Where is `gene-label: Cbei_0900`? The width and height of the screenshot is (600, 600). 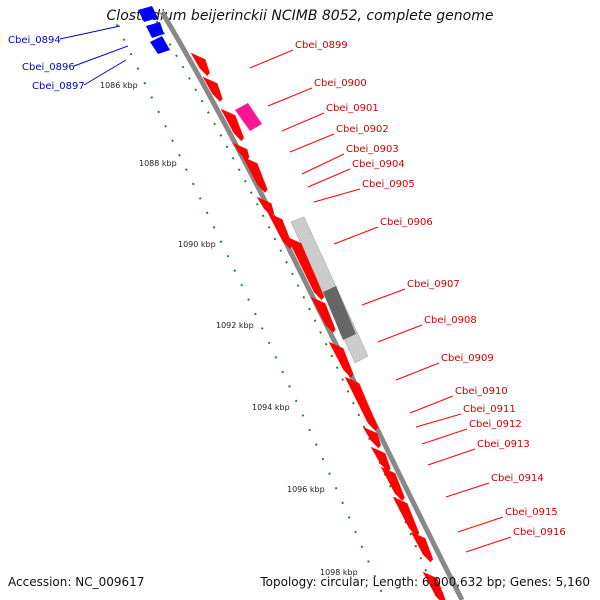 gene-label: Cbei_0900 is located at coordinates (340, 83).